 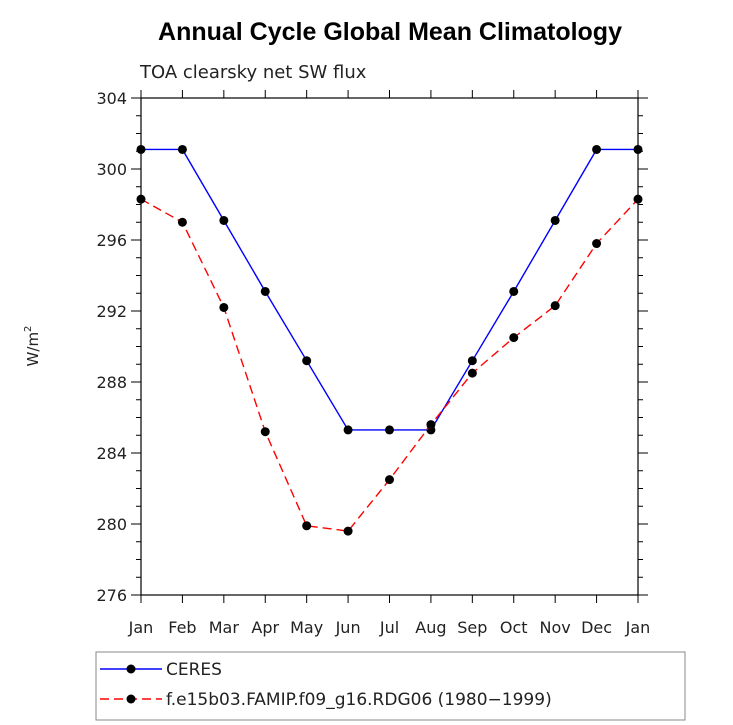 What do you see at coordinates (472, 627) in the screenshot?
I see `x-tick-label: Sep` at bounding box center [472, 627].